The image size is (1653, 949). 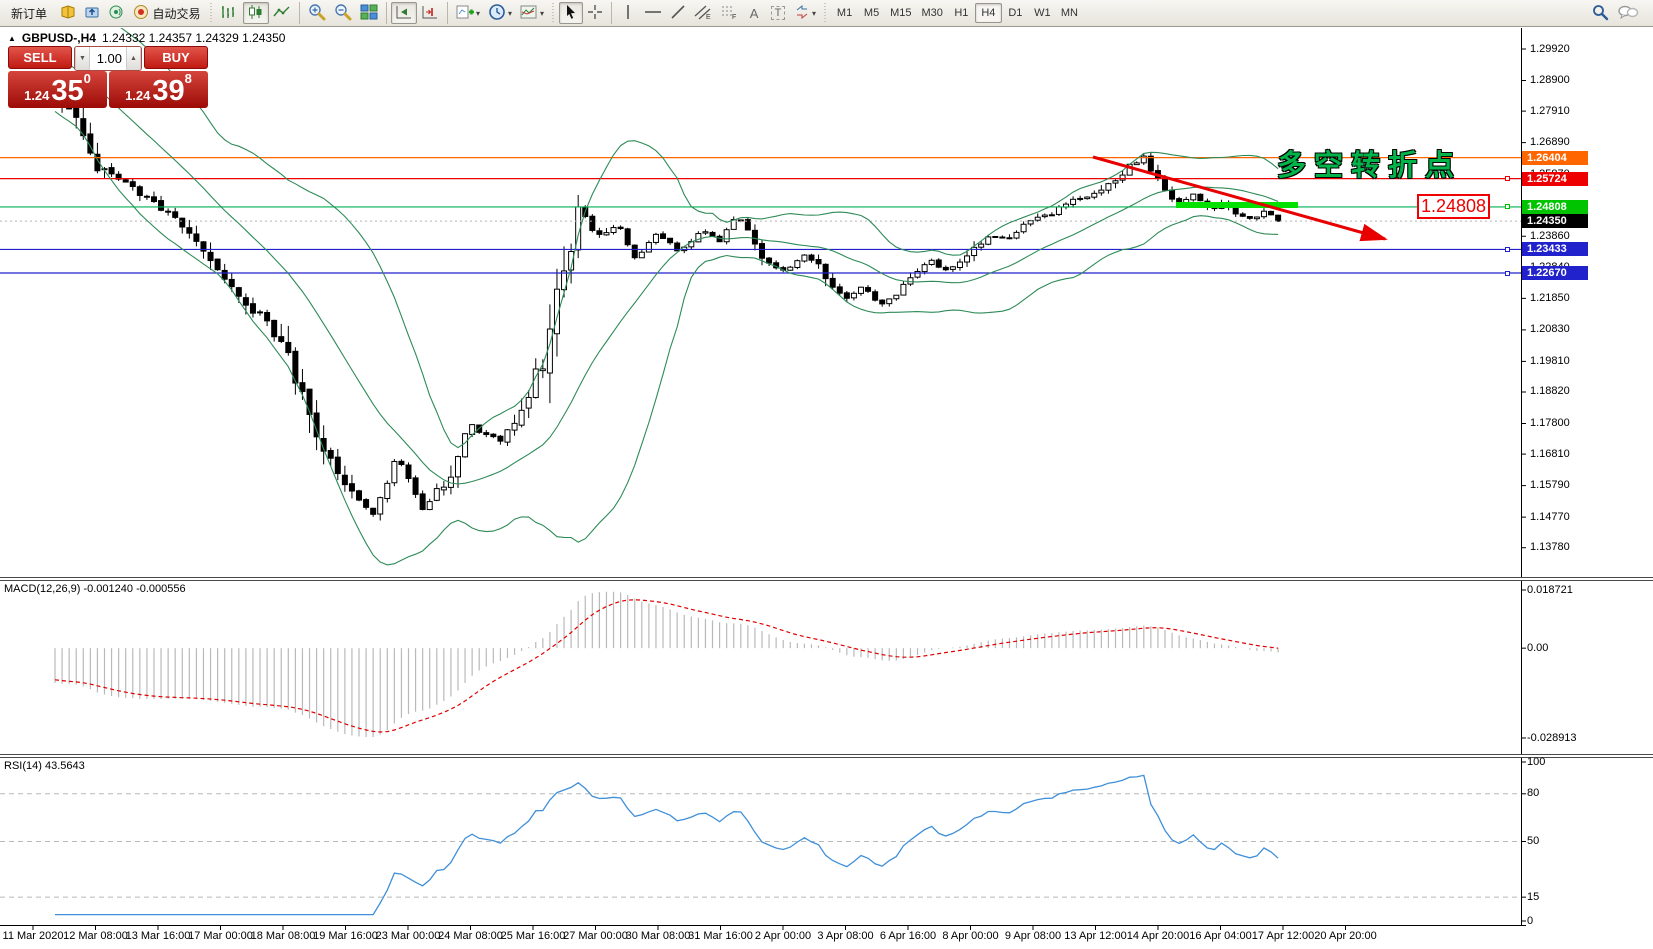 What do you see at coordinates (1158, 936) in the screenshot?
I see `time-axis-label: 14 Apr 20:00` at bounding box center [1158, 936].